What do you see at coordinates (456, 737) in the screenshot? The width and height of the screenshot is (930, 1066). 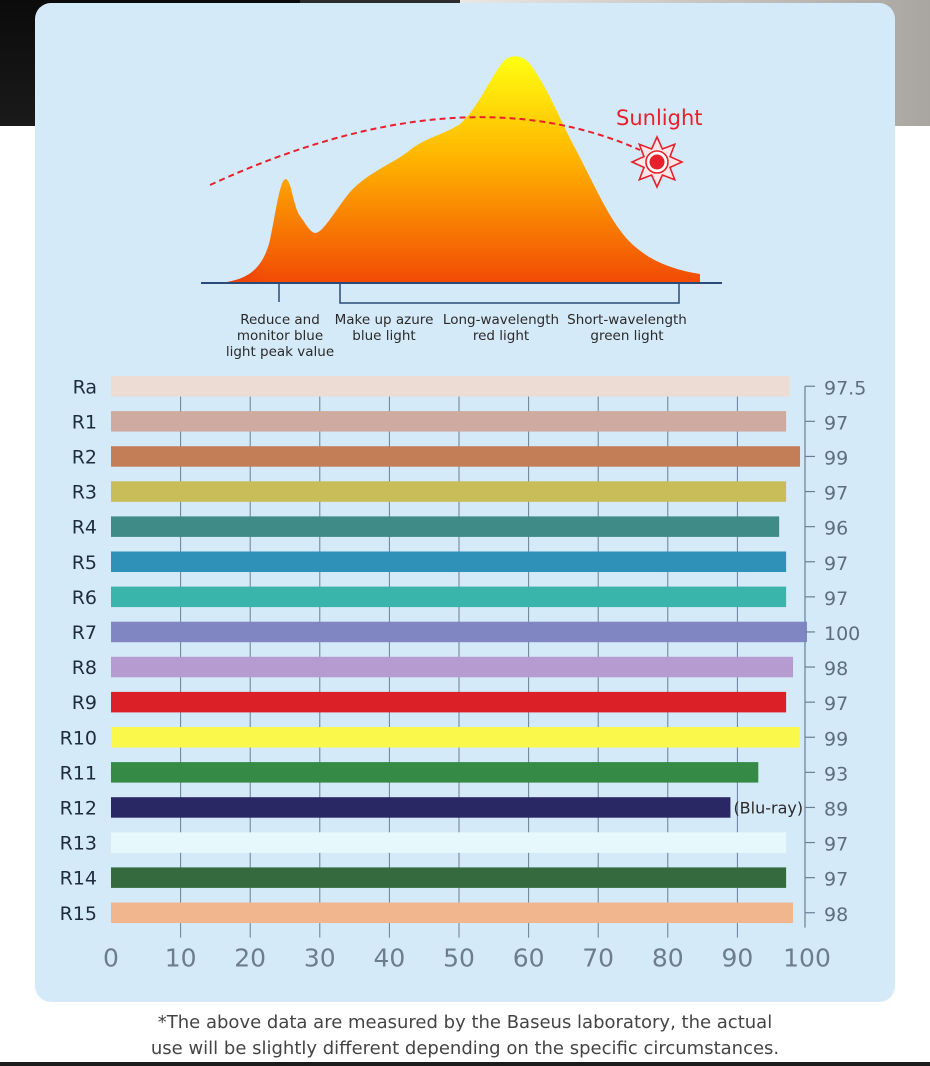 I see `bar-r10` at bounding box center [456, 737].